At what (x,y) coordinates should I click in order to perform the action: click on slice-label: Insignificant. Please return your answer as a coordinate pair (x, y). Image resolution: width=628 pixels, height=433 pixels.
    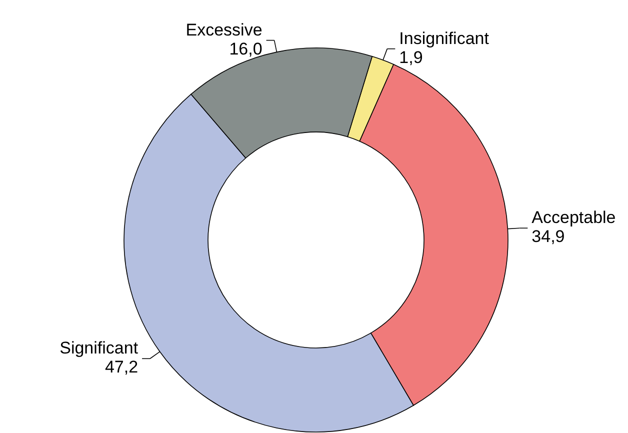
    Looking at the image, I should click on (444, 38).